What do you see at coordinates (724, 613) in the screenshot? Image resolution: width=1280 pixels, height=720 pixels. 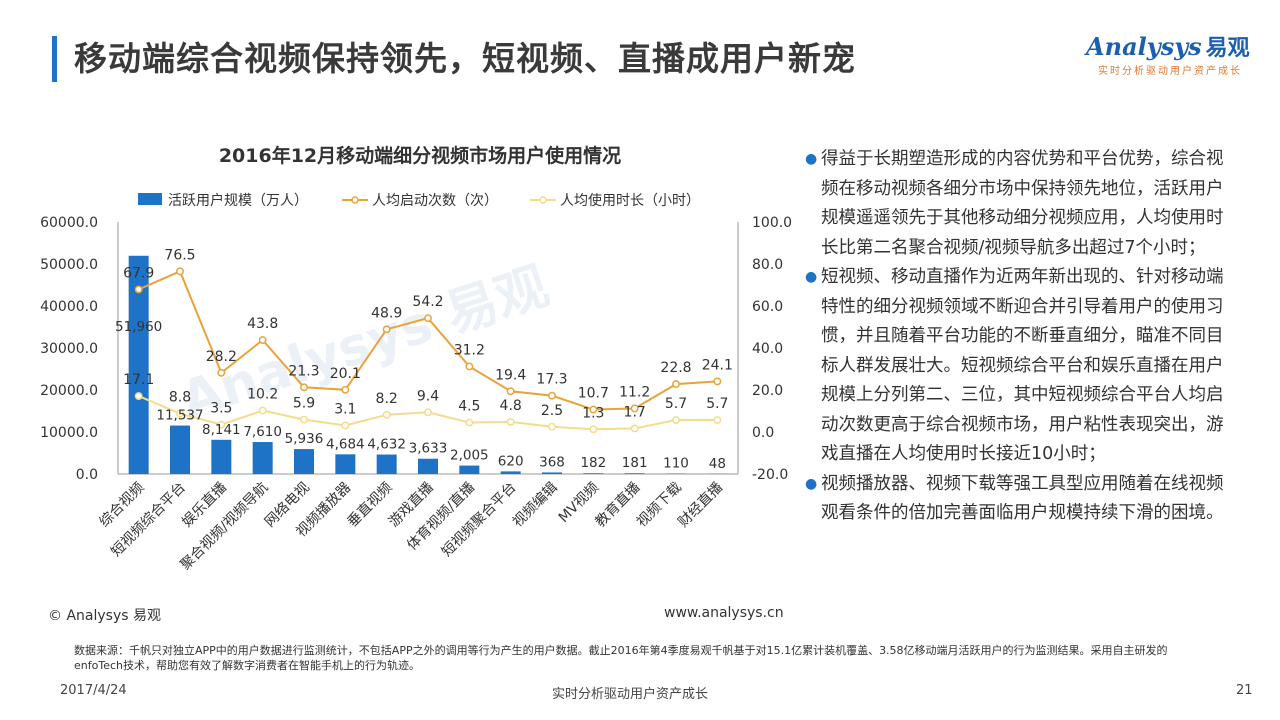 I see `website-link: www.analysys.cn` at bounding box center [724, 613].